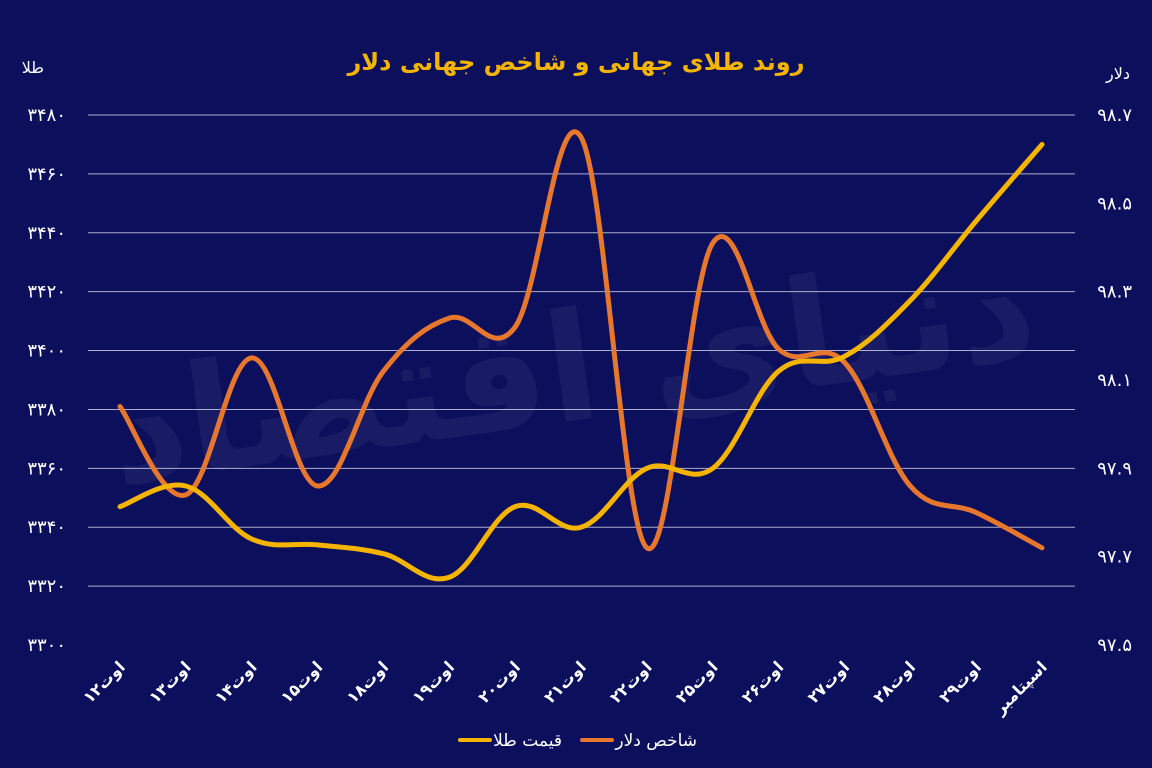 Image resolution: width=1152 pixels, height=768 pixels. I want to click on left-tick-label: ۳۴۰۰, so click(46, 351).